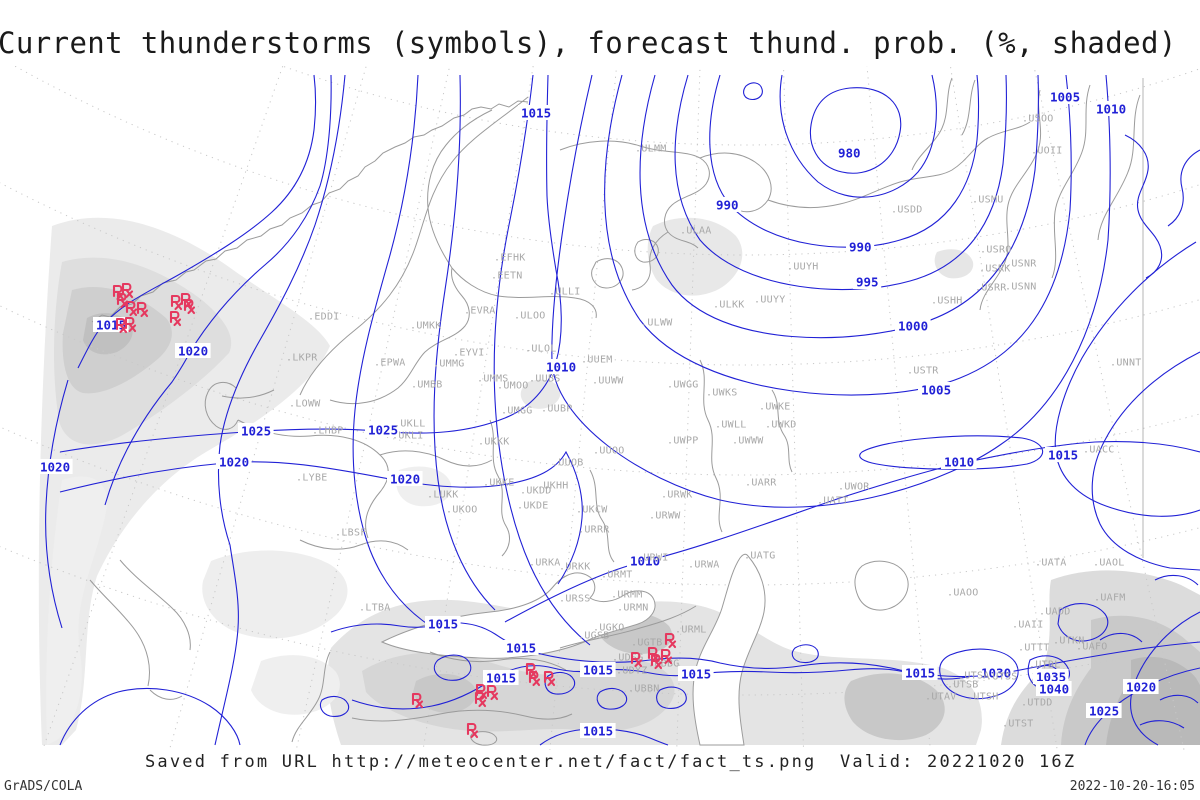  What do you see at coordinates (696, 231) in the screenshot?
I see `station-label: .ULAA` at bounding box center [696, 231].